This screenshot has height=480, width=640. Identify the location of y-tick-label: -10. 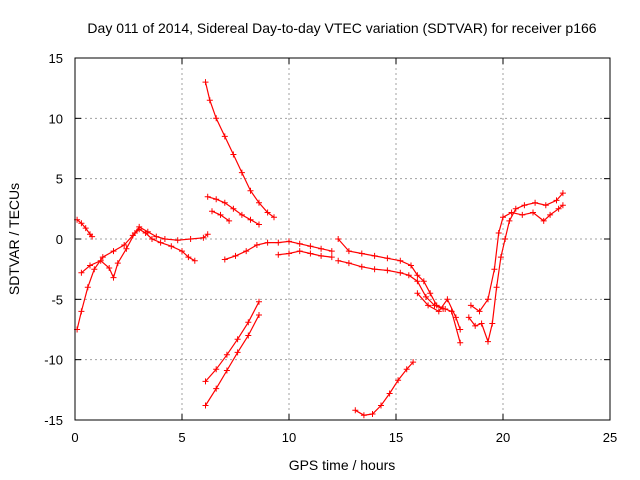
(53, 360).